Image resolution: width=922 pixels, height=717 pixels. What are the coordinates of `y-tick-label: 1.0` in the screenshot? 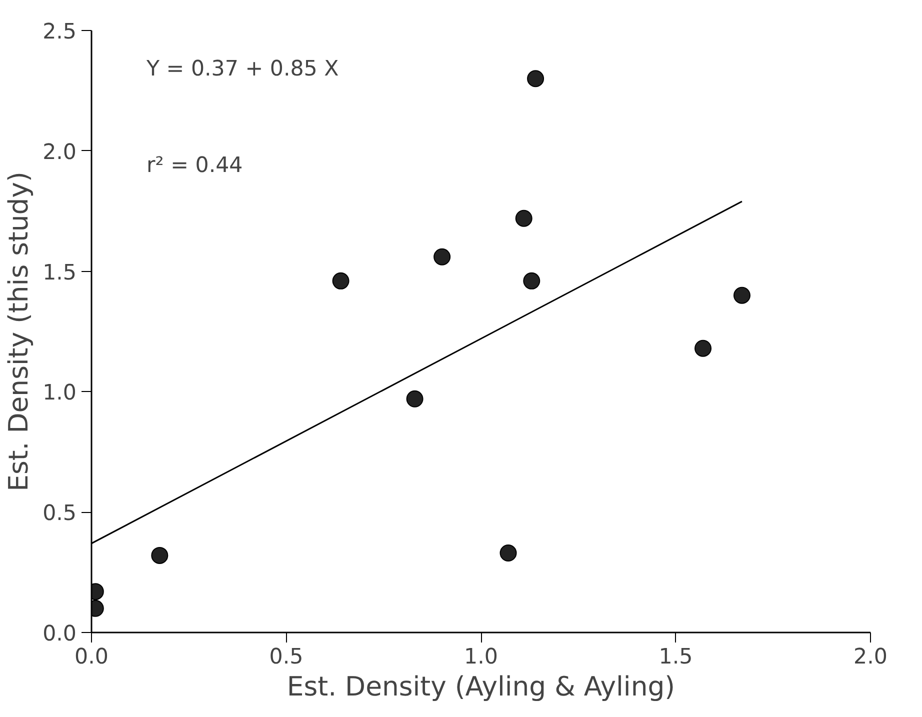 It's located at (59, 393).